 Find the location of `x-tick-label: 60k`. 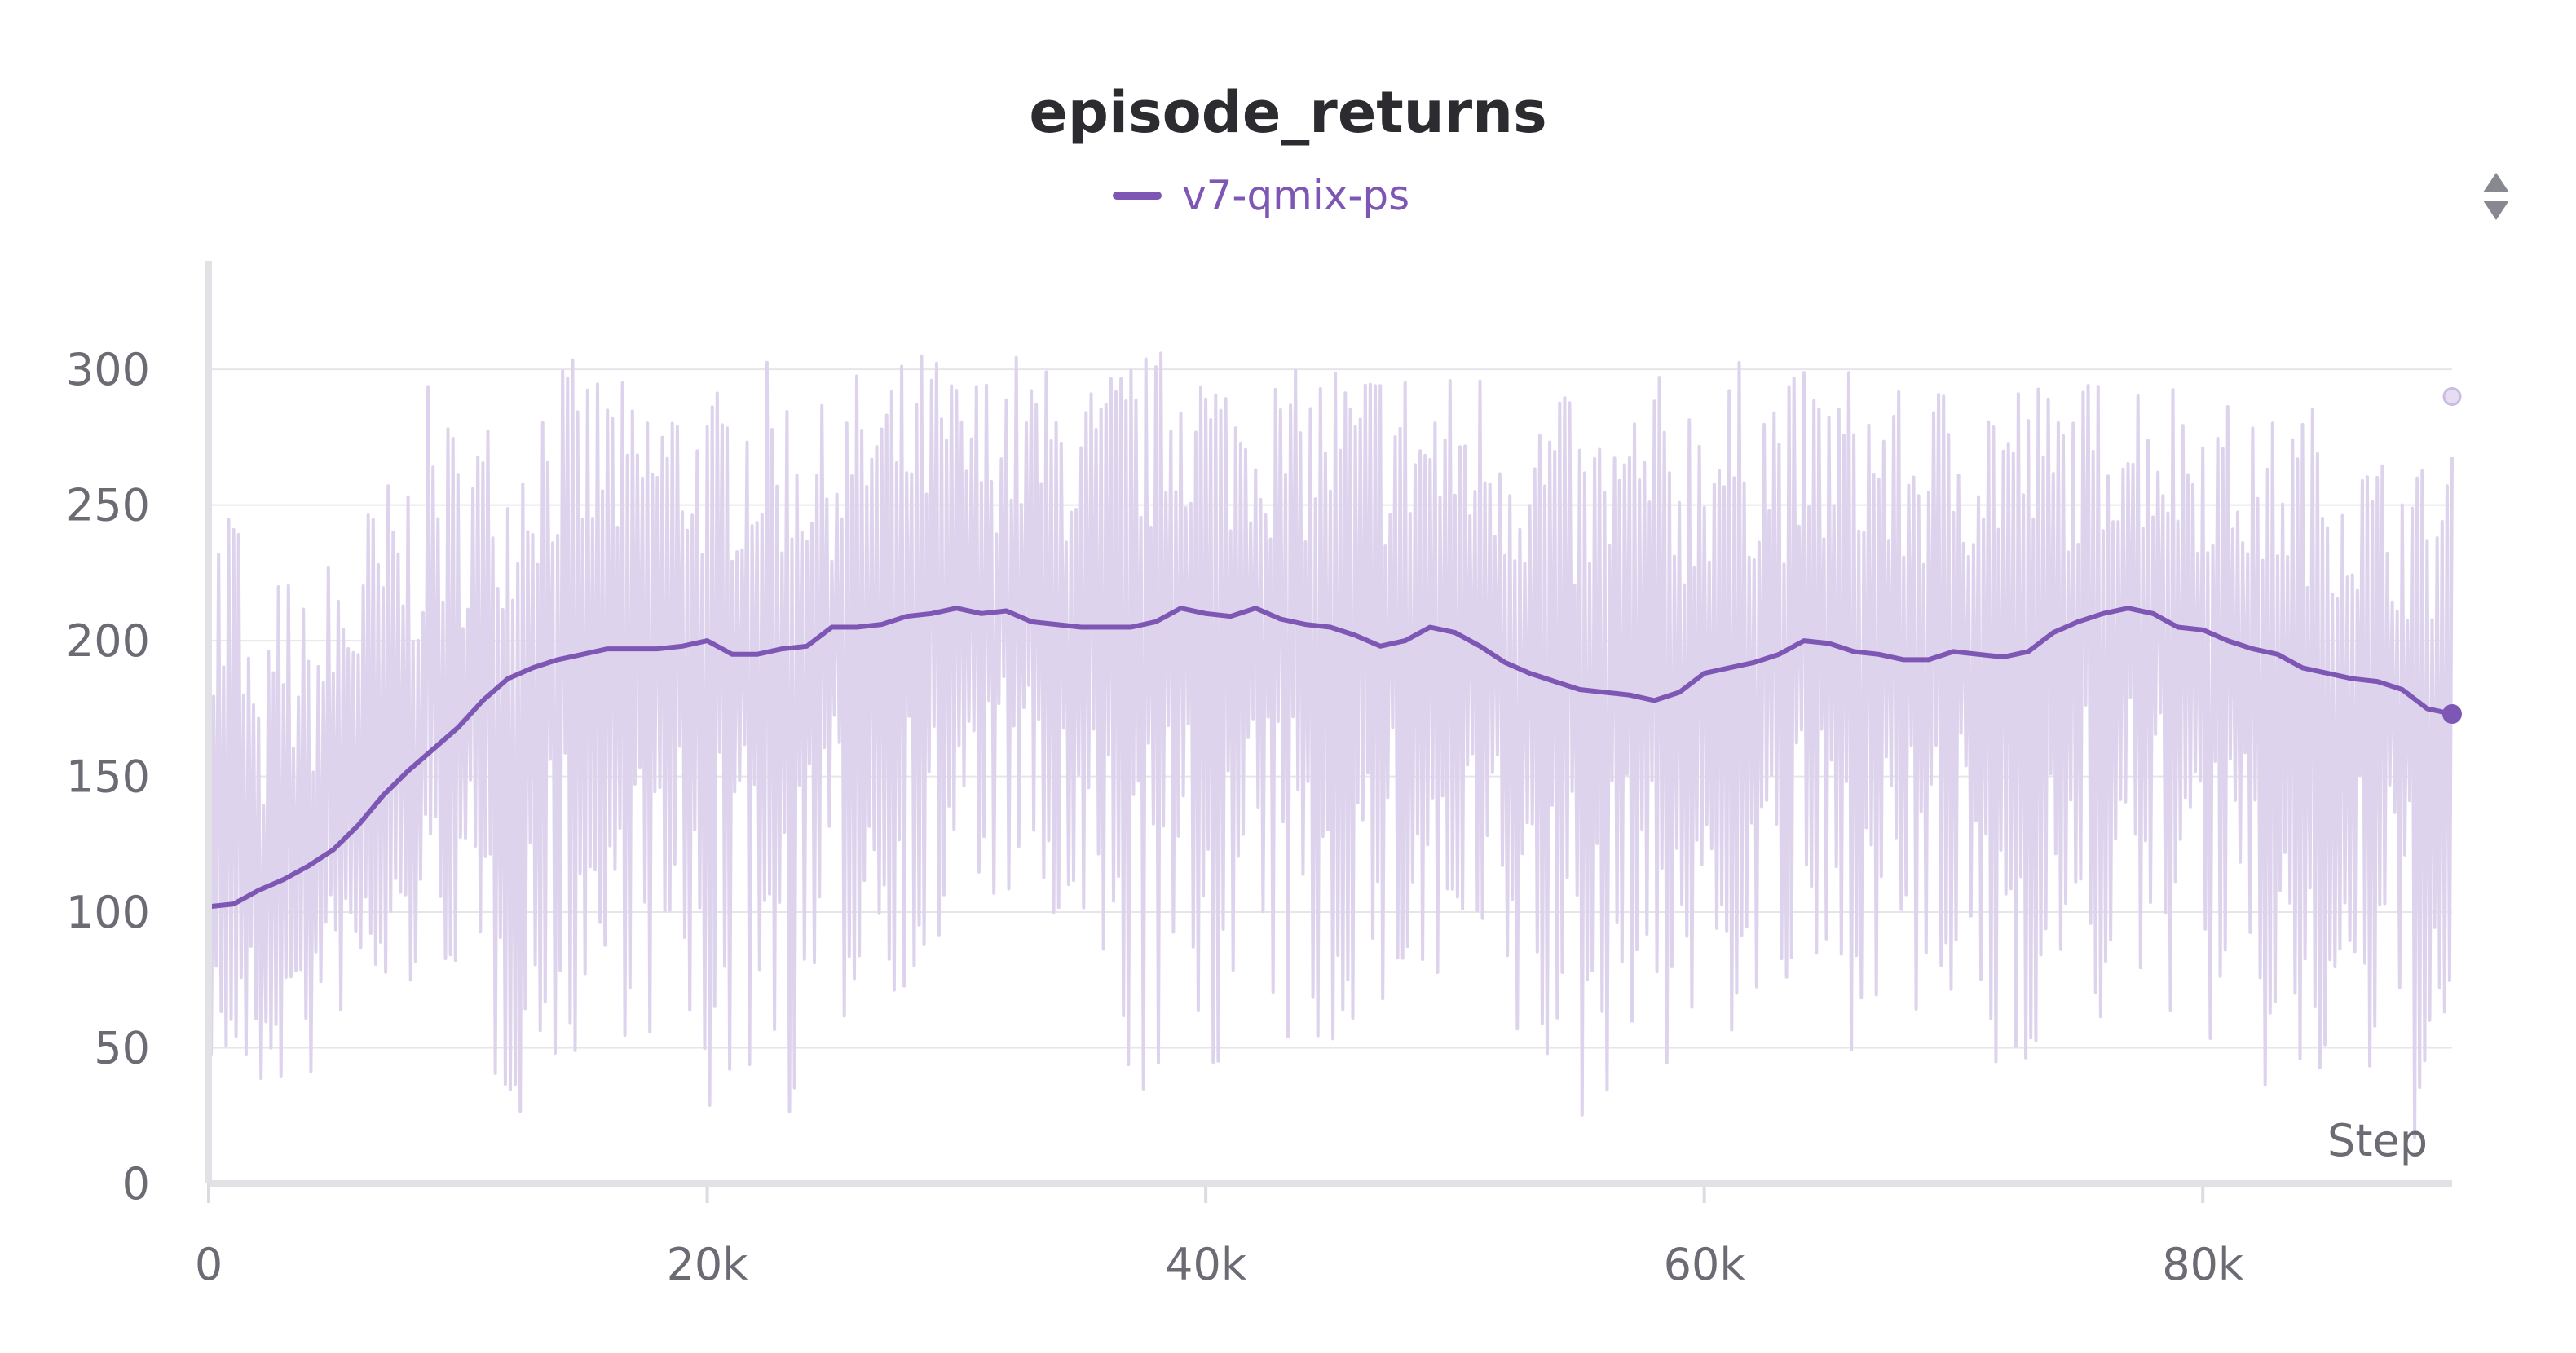

x-tick-label: 60k is located at coordinates (1705, 1264).